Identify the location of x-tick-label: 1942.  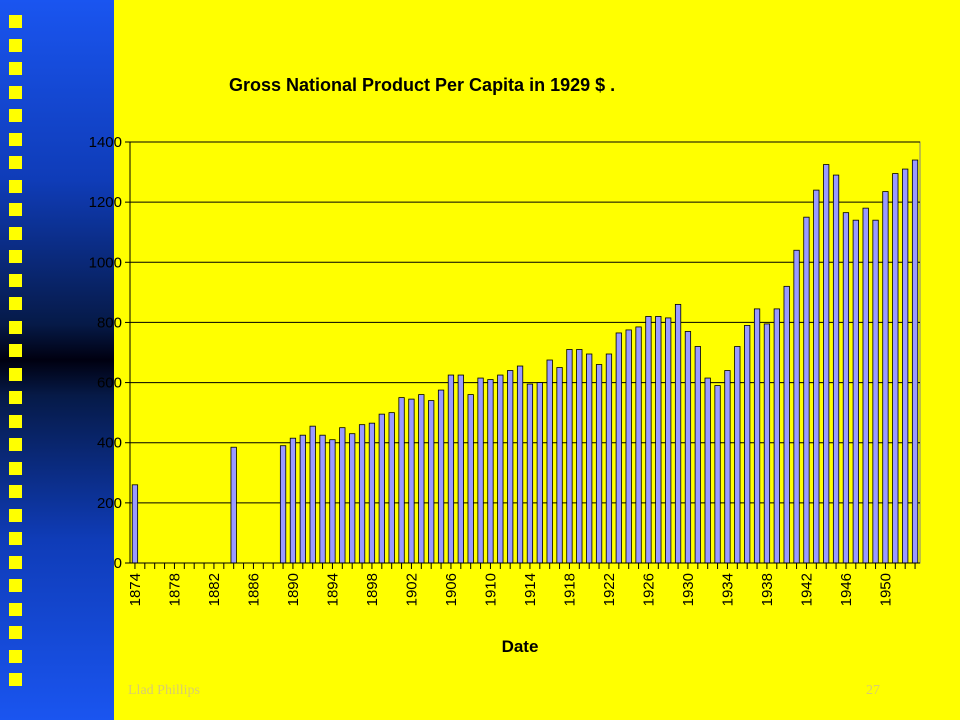
(806, 589).